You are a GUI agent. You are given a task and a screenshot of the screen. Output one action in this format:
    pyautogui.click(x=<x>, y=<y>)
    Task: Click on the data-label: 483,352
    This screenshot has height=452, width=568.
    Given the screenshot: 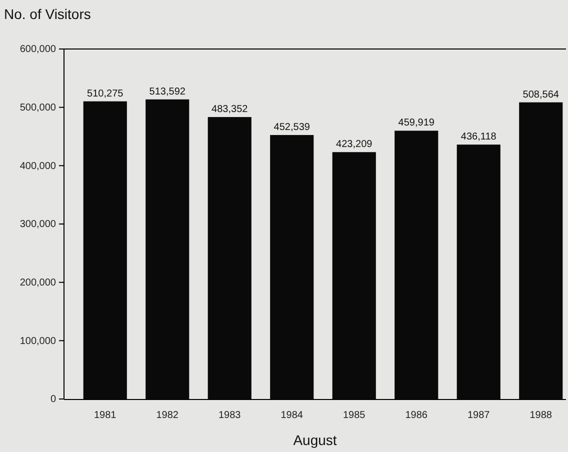 What is the action you would take?
    pyautogui.click(x=230, y=110)
    